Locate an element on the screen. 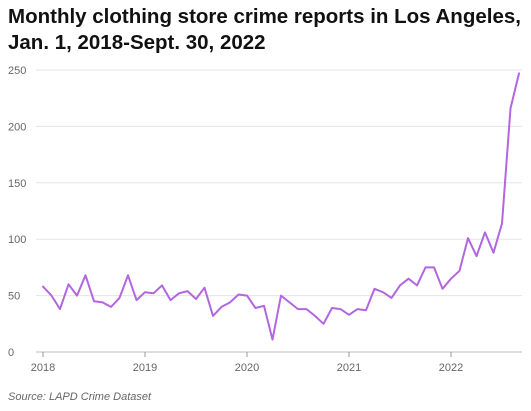  y-tick-label: 200 is located at coordinates (17, 127).